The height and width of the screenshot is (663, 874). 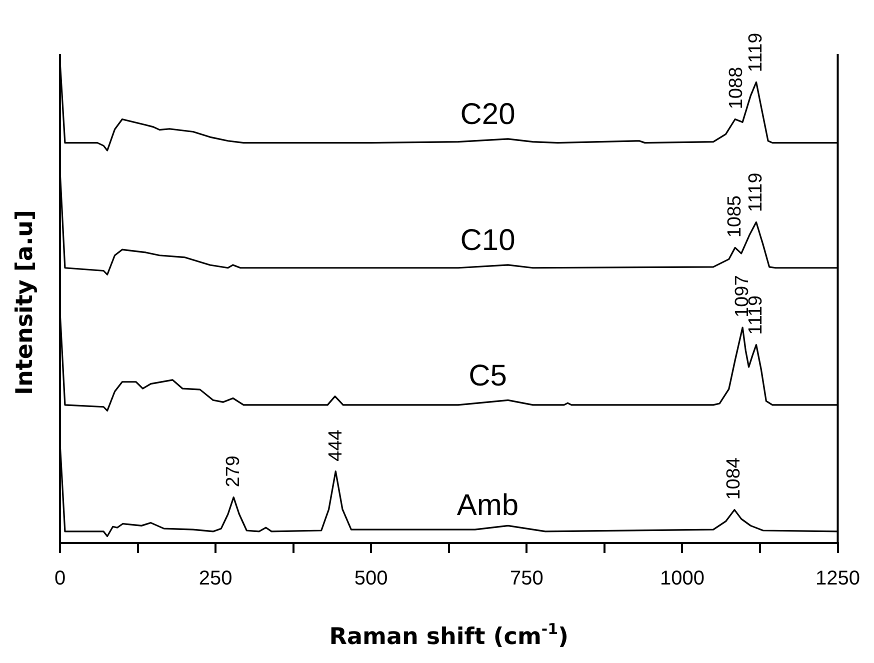 What do you see at coordinates (335, 445) in the screenshot?
I see `annotation: 444` at bounding box center [335, 445].